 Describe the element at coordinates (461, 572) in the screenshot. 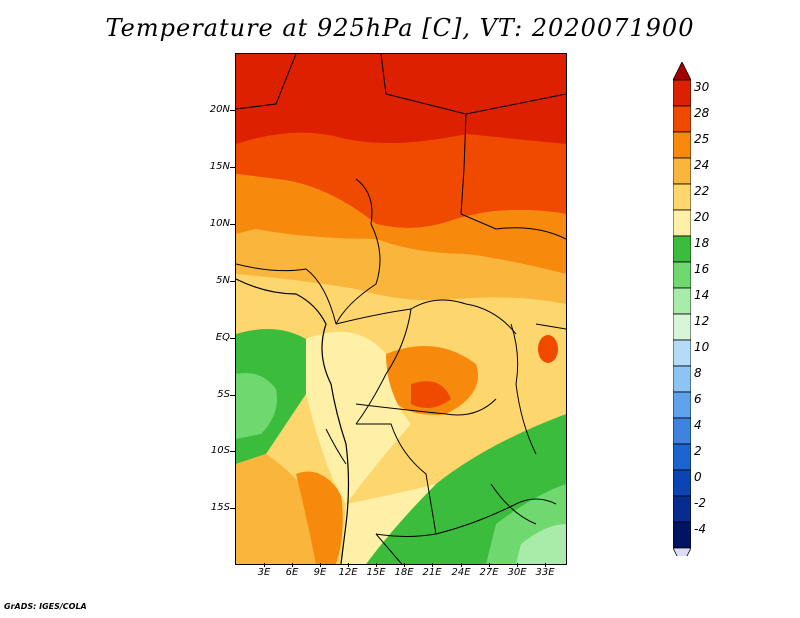

I see `lon-tick-24e: 24E` at that location.